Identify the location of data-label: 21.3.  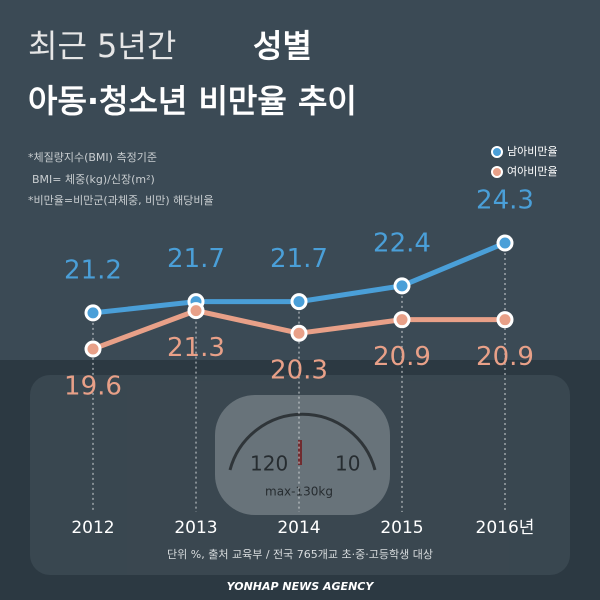
(196, 348).